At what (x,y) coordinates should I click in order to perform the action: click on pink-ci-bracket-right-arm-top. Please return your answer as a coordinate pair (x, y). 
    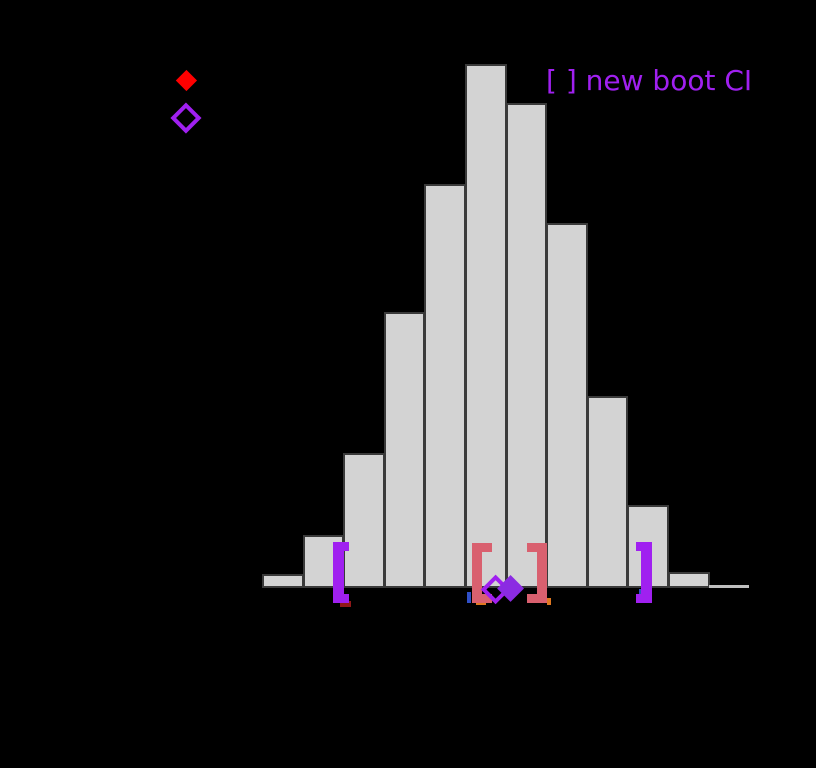
    Looking at the image, I should click on (537, 547).